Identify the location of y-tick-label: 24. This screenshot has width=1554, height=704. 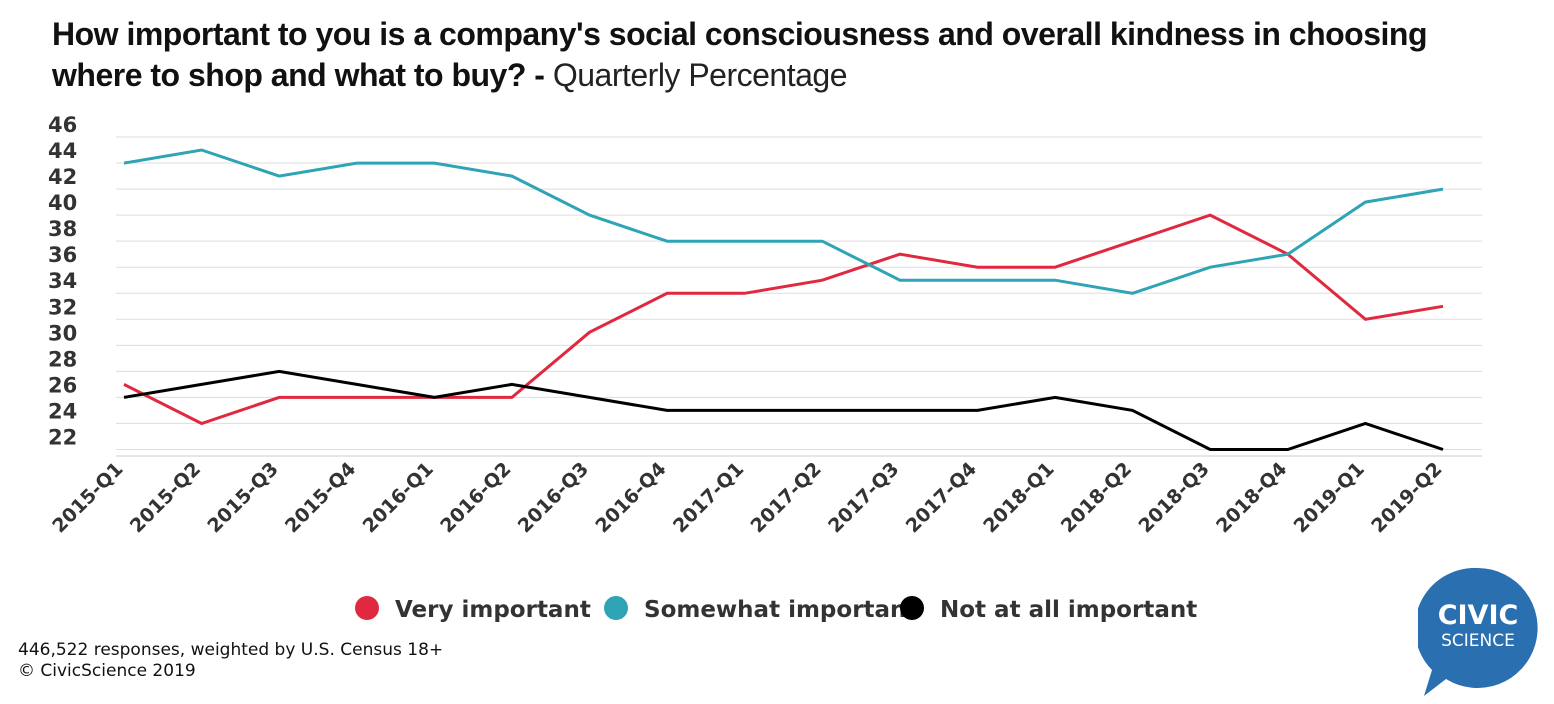
(62, 411).